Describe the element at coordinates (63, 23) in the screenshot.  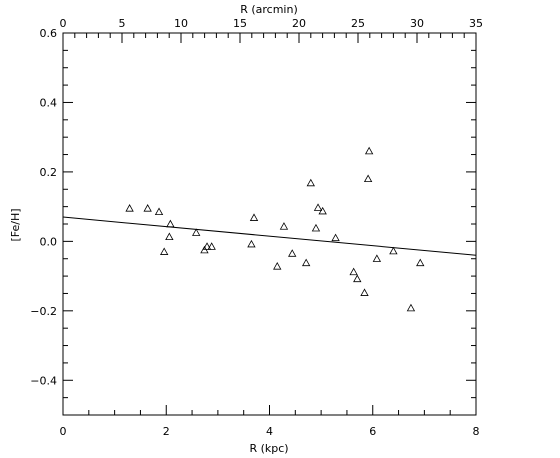
I see `x2-tick-label: 0` at that location.